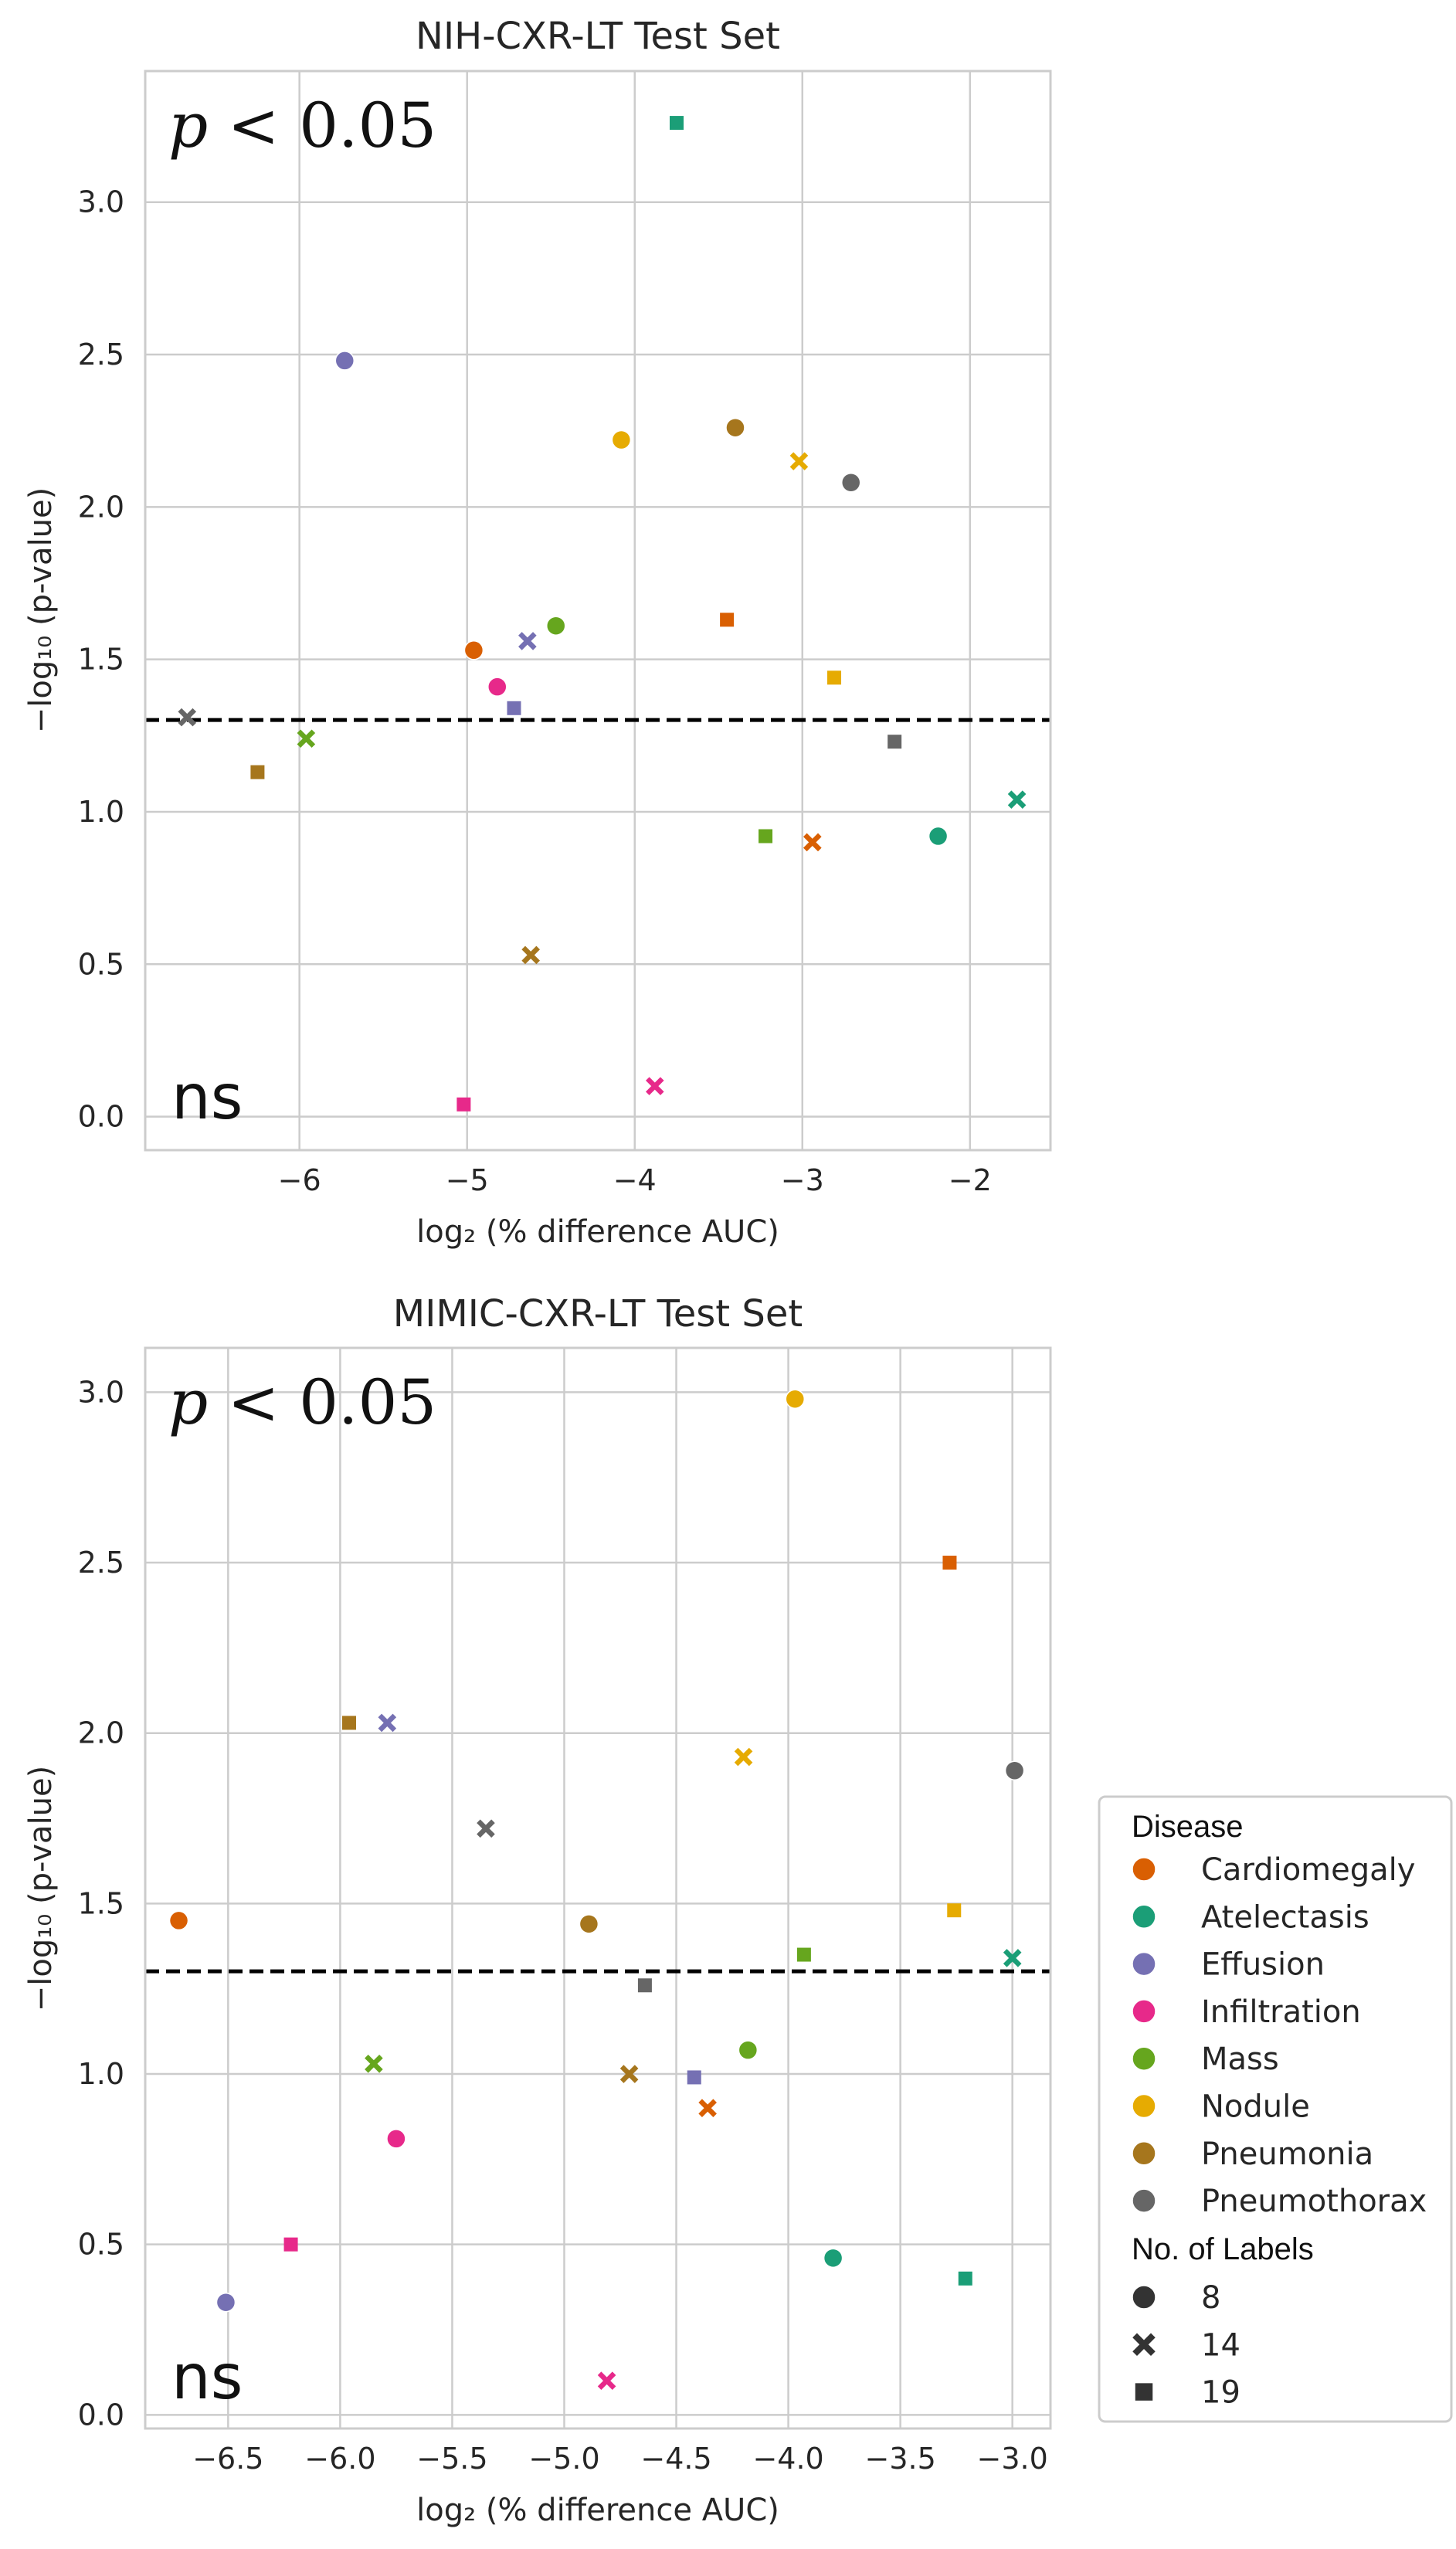 This screenshot has width=1456, height=2549. I want to click on legend-labels-19-label: 19, so click(1220, 2393).